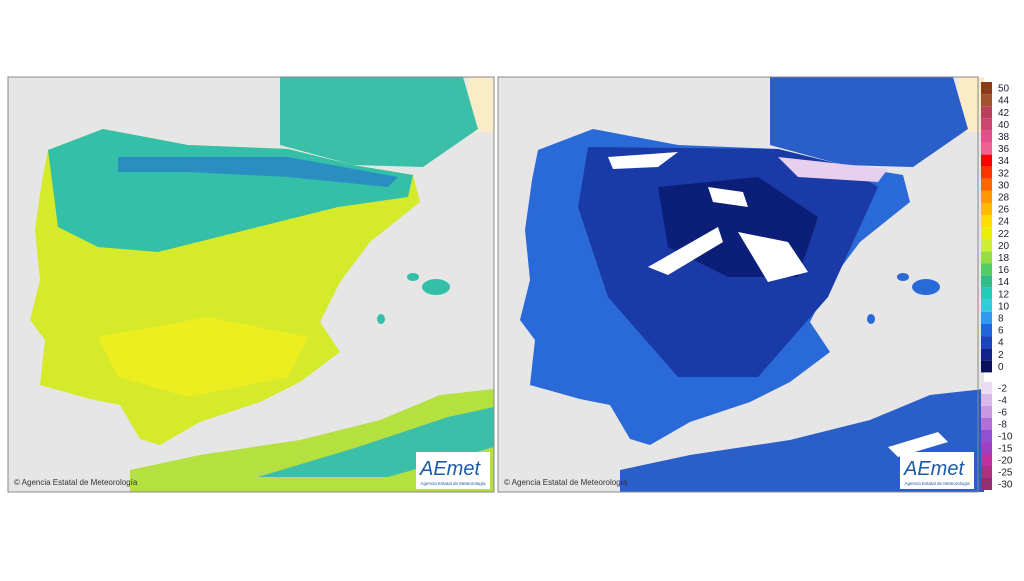 The image size is (1024, 581). Describe the element at coordinates (1004, 210) in the screenshot. I see `legend-label: 26` at that location.